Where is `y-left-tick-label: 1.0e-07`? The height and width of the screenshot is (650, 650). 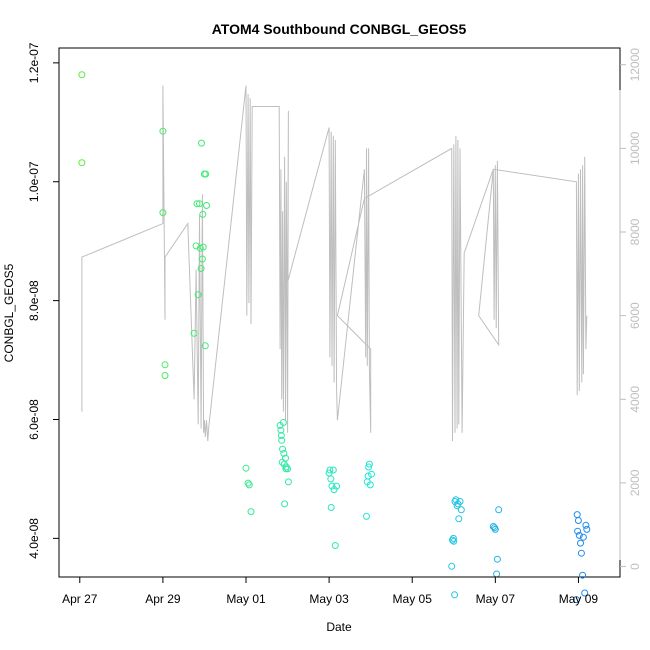
y-left-tick-label: 1.0e-07 is located at coordinates (34, 181).